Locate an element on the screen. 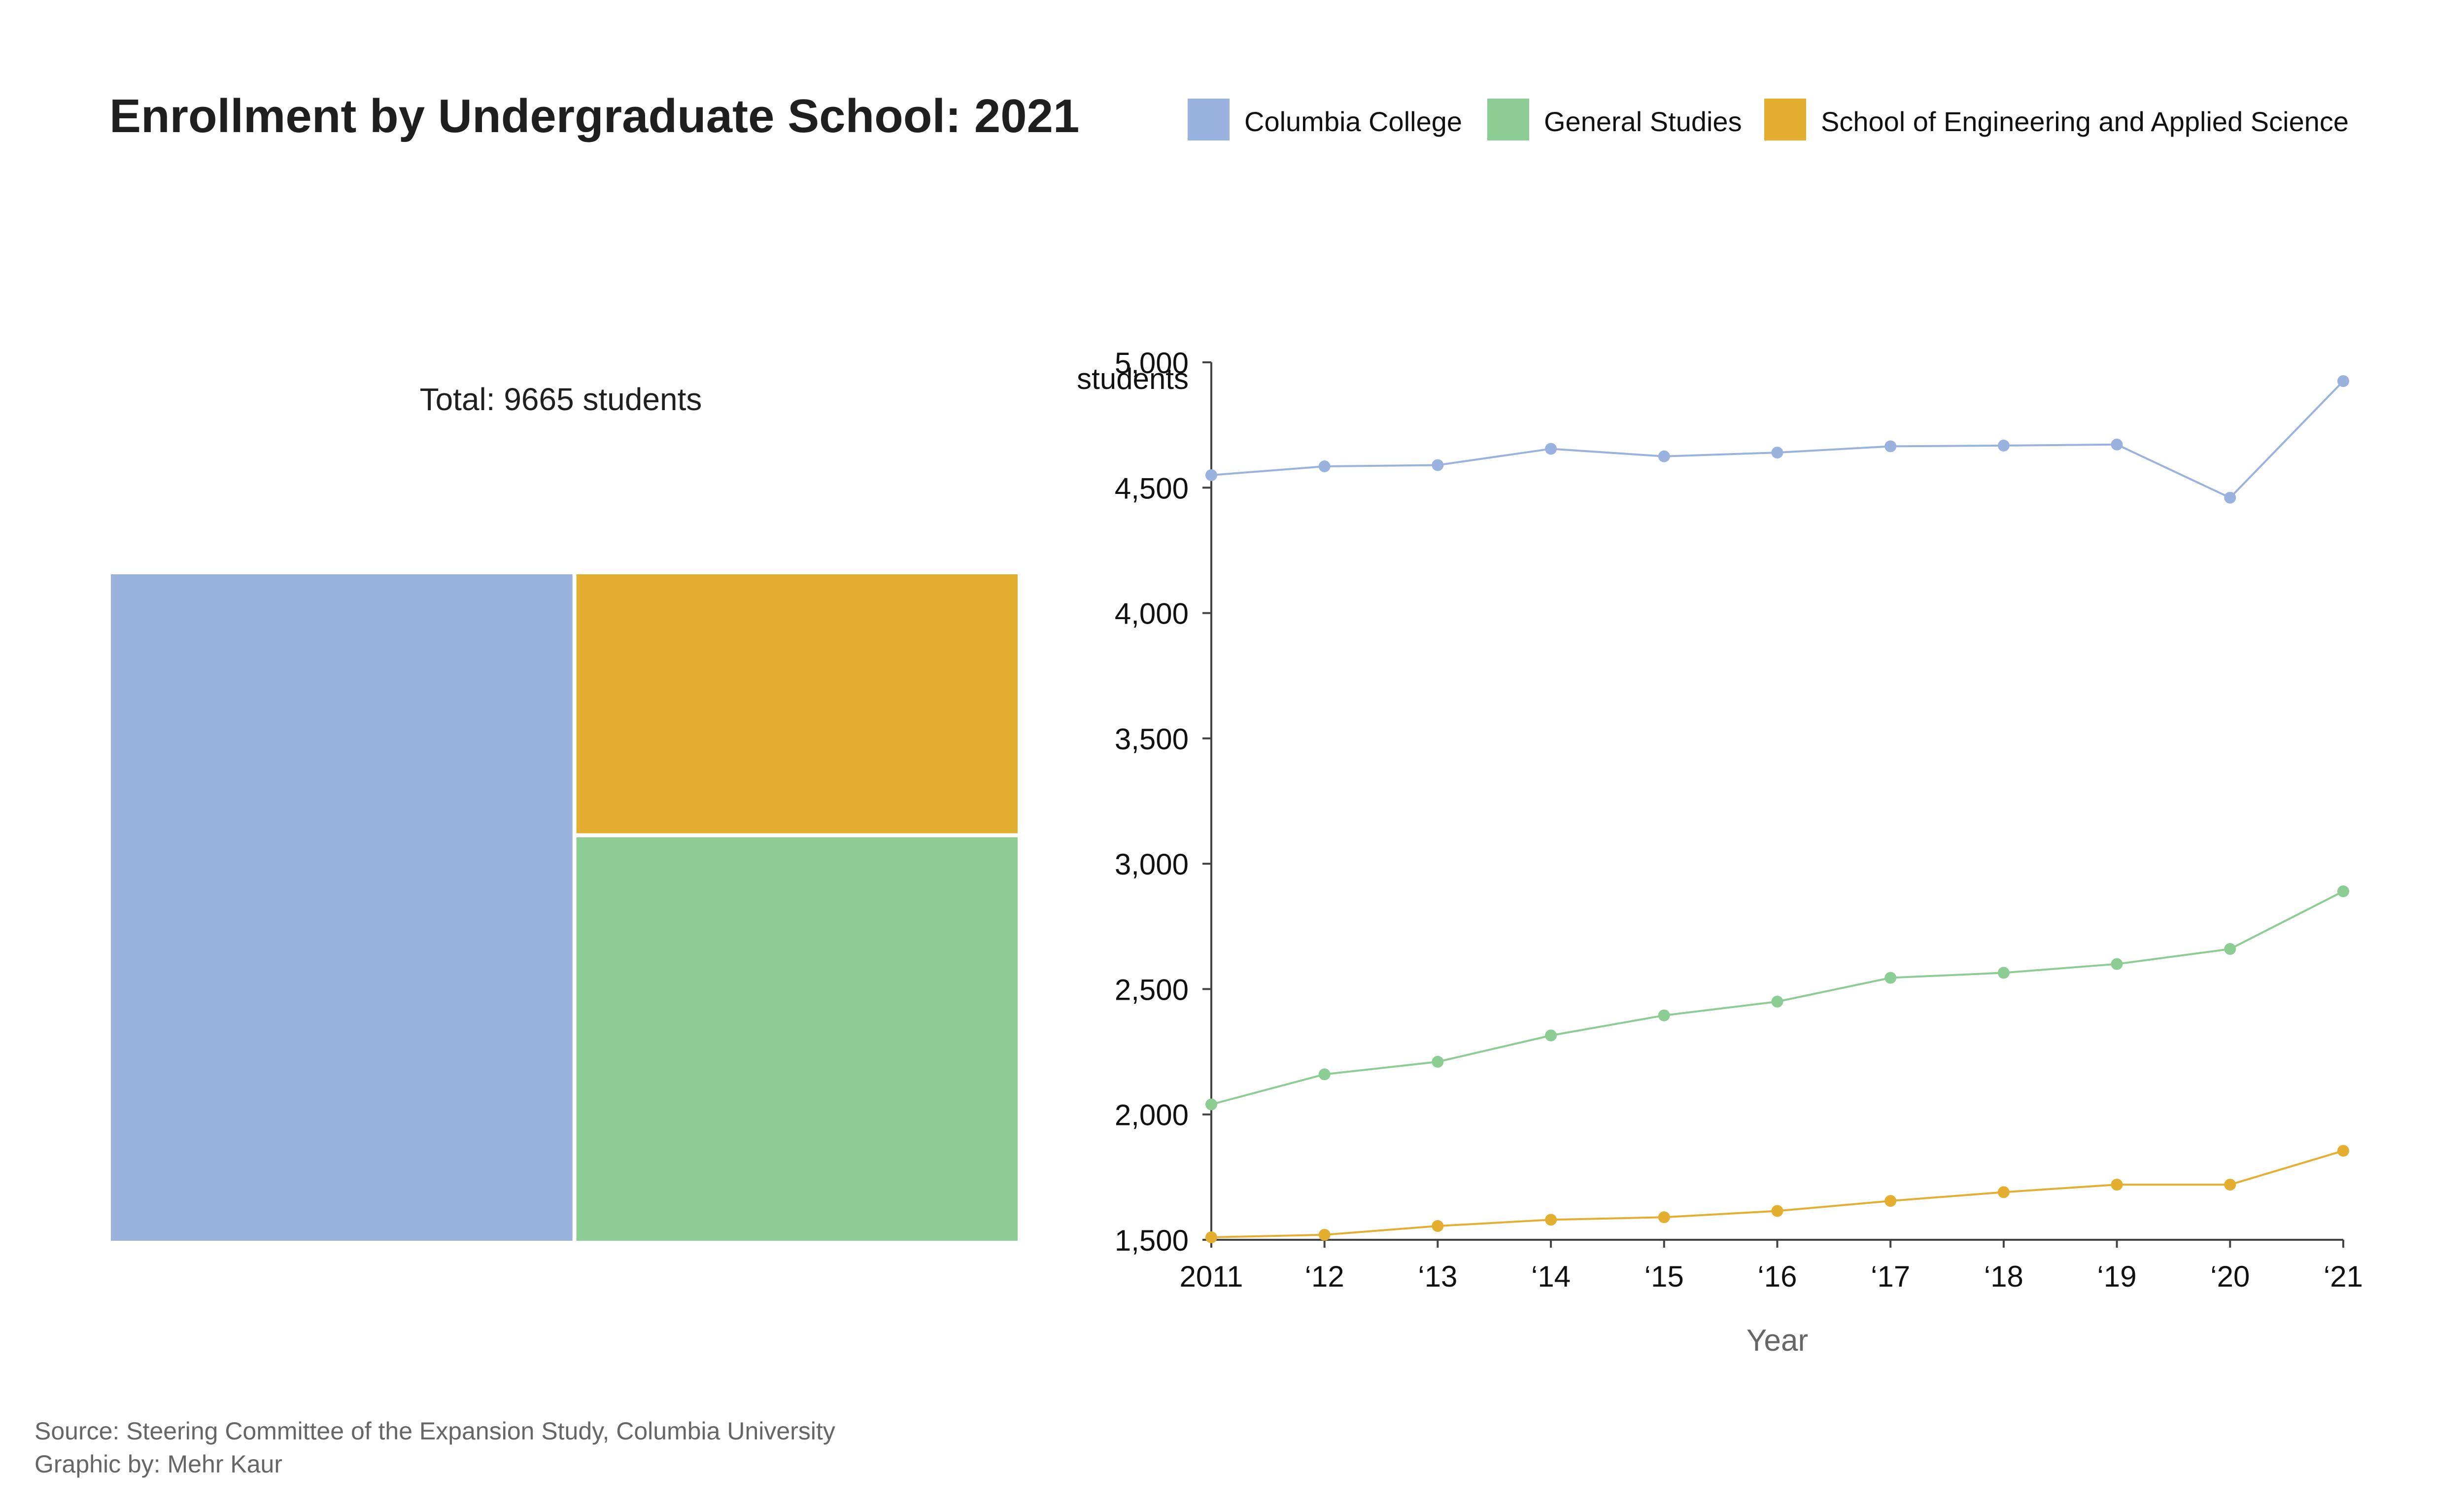 The height and width of the screenshot is (1505, 2464). legend-swatch-seas is located at coordinates (1785, 119).